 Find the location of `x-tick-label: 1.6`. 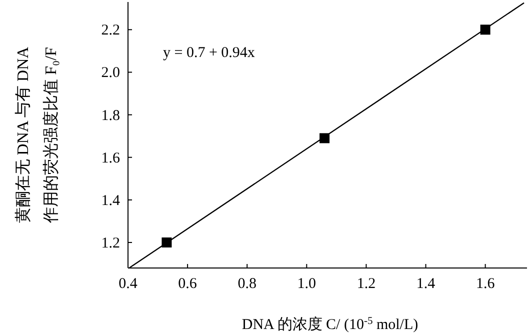

x-tick-label: 1.6 is located at coordinates (486, 284).